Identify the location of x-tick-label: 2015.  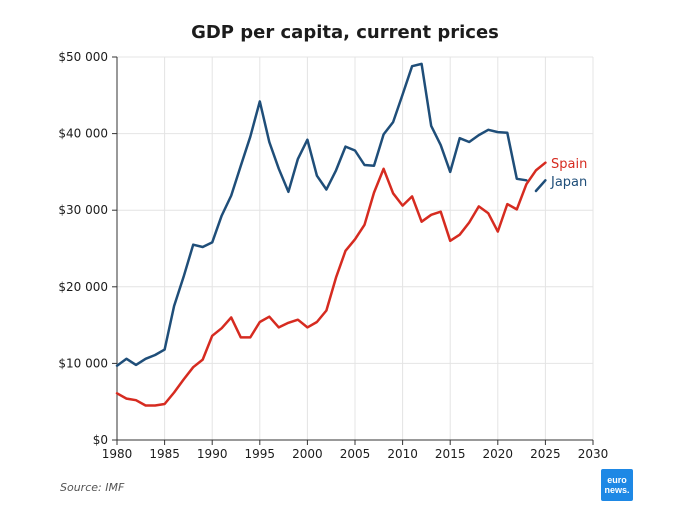
(450, 454).